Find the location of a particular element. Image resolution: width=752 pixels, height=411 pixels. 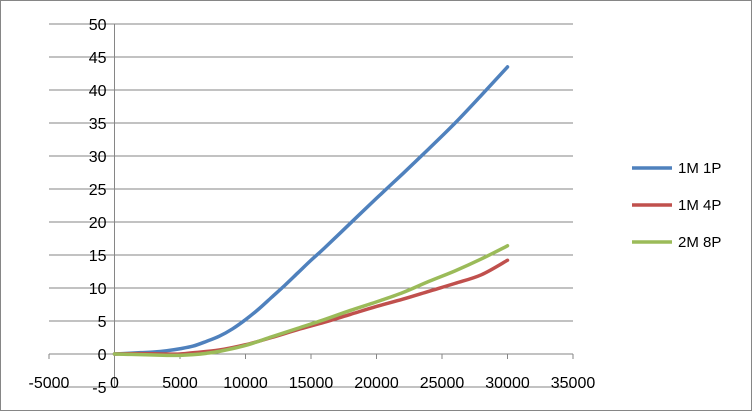

x-tick-label-4: 15000 is located at coordinates (311, 383).